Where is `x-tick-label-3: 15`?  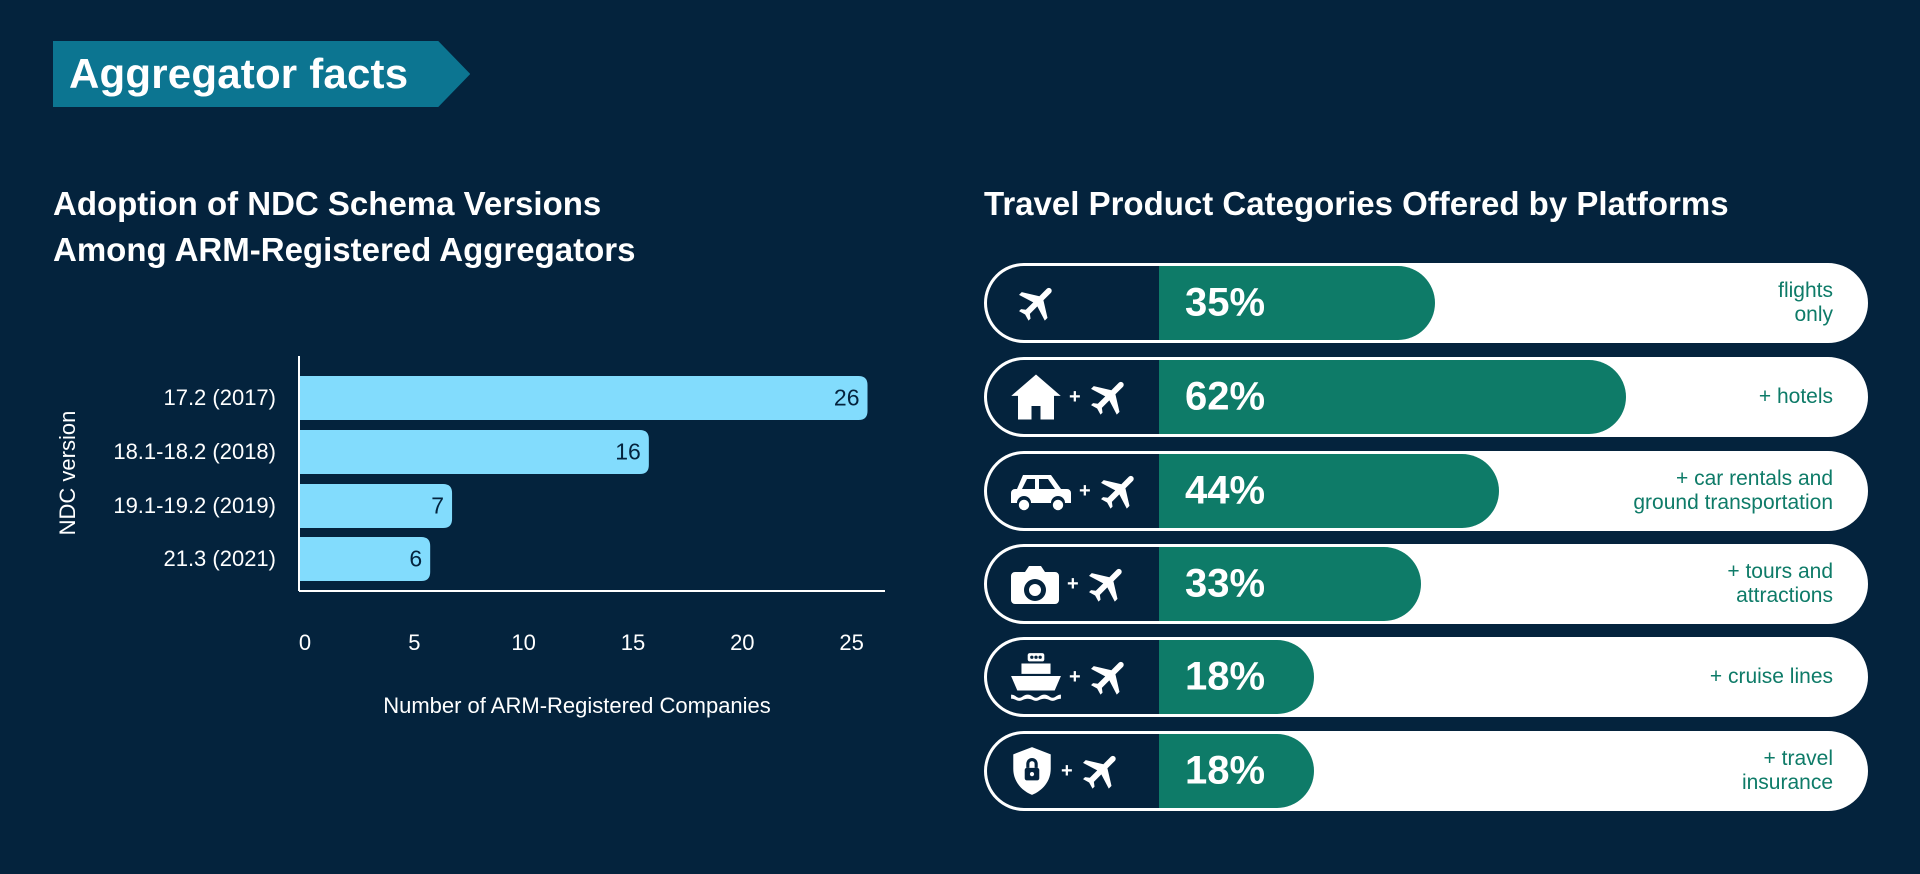
x-tick-label-3: 15 is located at coordinates (633, 642).